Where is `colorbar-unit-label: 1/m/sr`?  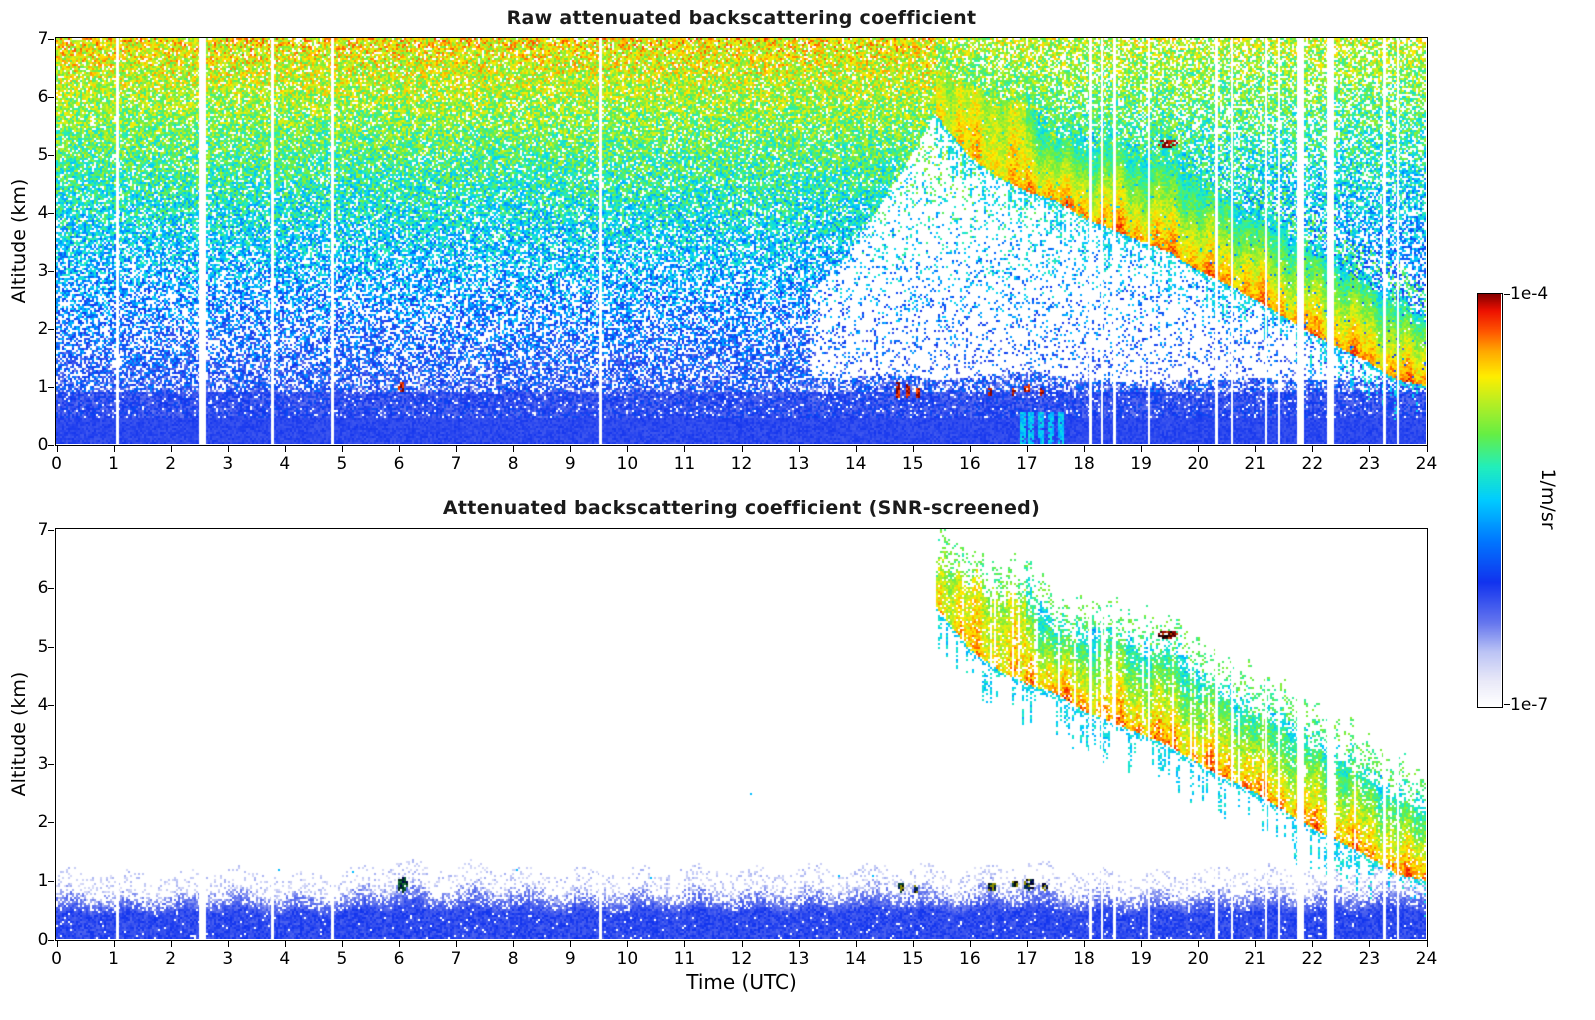
colorbar-unit-label: 1/m/sr is located at coordinates (1548, 499).